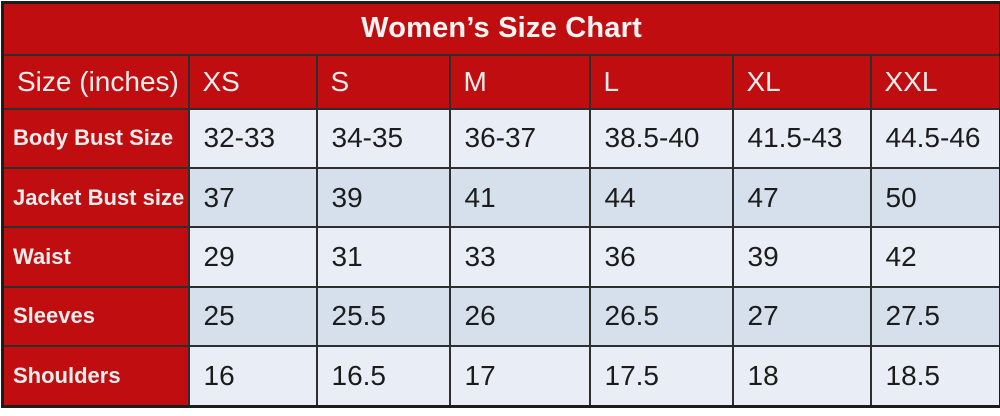 The image size is (1000, 416). What do you see at coordinates (95, 316) in the screenshot?
I see `row-label: Sleeves` at bounding box center [95, 316].